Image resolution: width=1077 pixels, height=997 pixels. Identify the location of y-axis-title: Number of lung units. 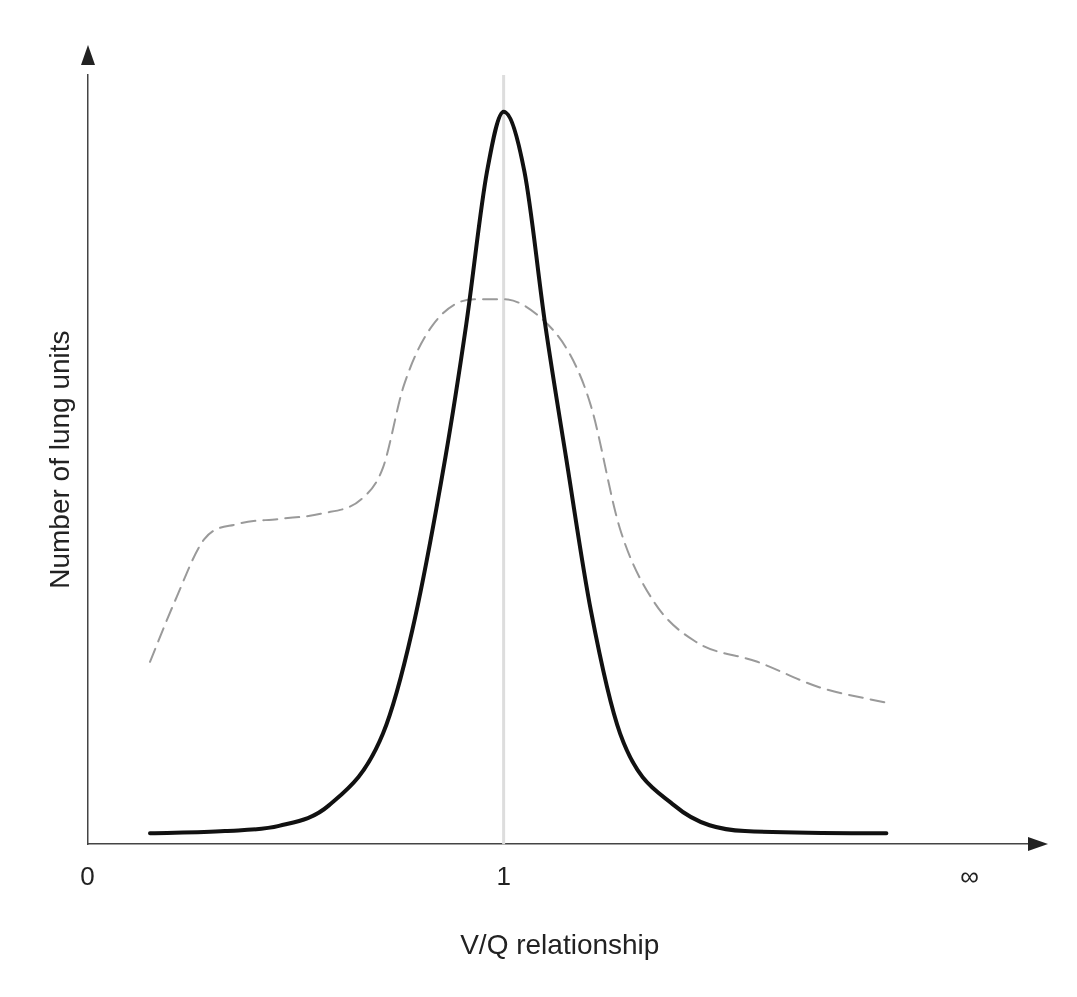
(59, 459).